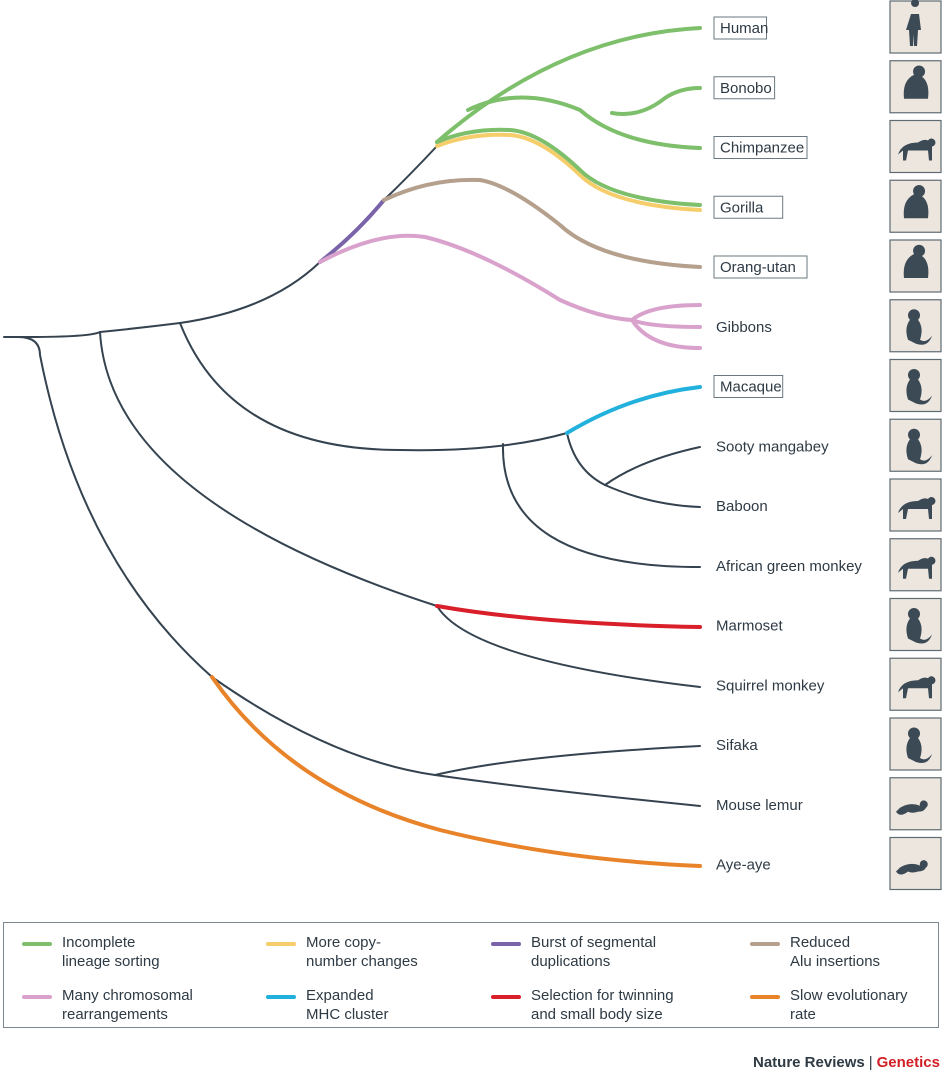  Describe the element at coordinates (737, 745) in the screenshot. I see `taxon-name: Sifaka` at that location.